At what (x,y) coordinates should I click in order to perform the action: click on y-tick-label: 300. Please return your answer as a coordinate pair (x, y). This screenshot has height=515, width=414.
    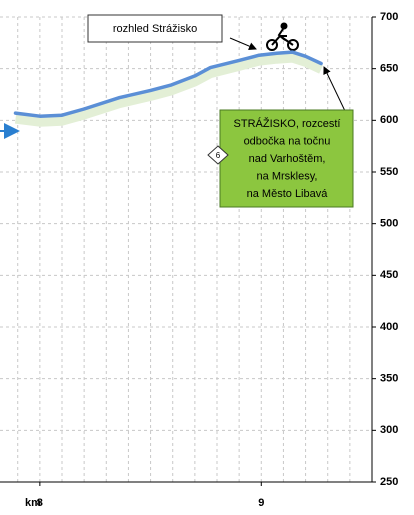
    Looking at the image, I should click on (389, 430).